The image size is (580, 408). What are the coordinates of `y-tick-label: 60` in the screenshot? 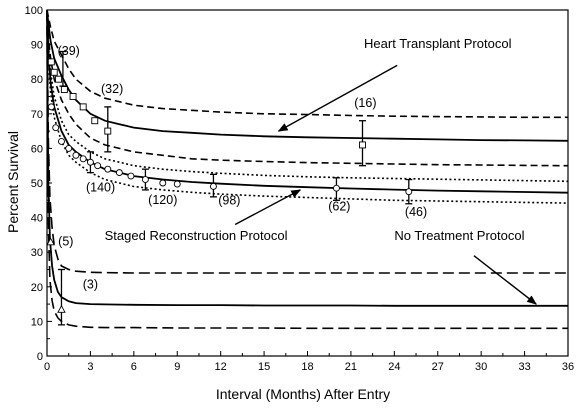 It's located at (37, 149).